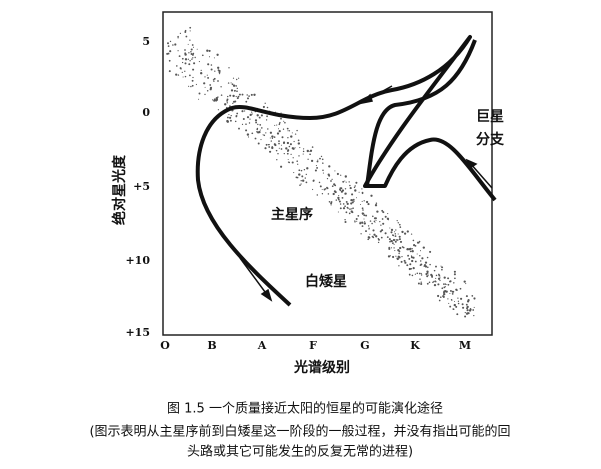 This screenshot has width=601, height=469. What do you see at coordinates (326, 281) in the screenshot?
I see `annotation: 白矮星` at bounding box center [326, 281].